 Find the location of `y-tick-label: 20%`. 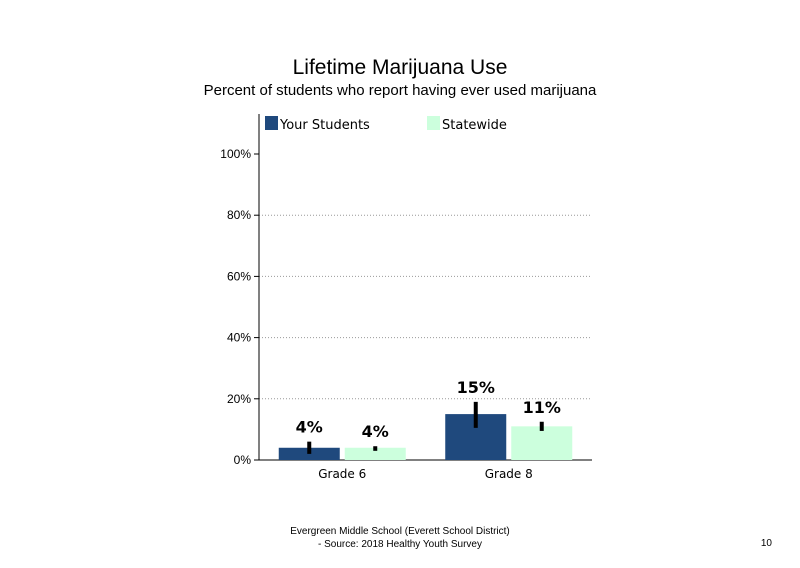

y-tick-label: 20% is located at coordinates (239, 399).